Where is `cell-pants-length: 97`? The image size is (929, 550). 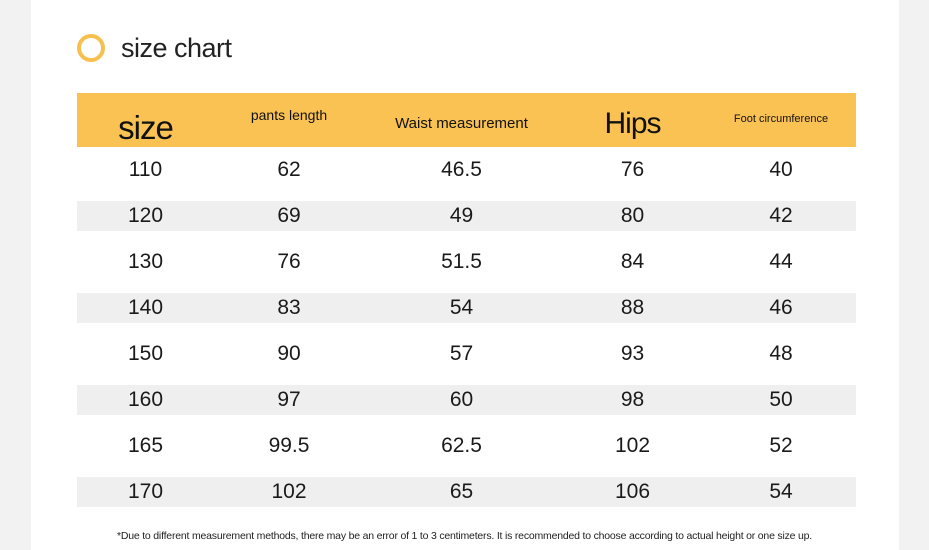 cell-pants-length: 97 is located at coordinates (289, 400).